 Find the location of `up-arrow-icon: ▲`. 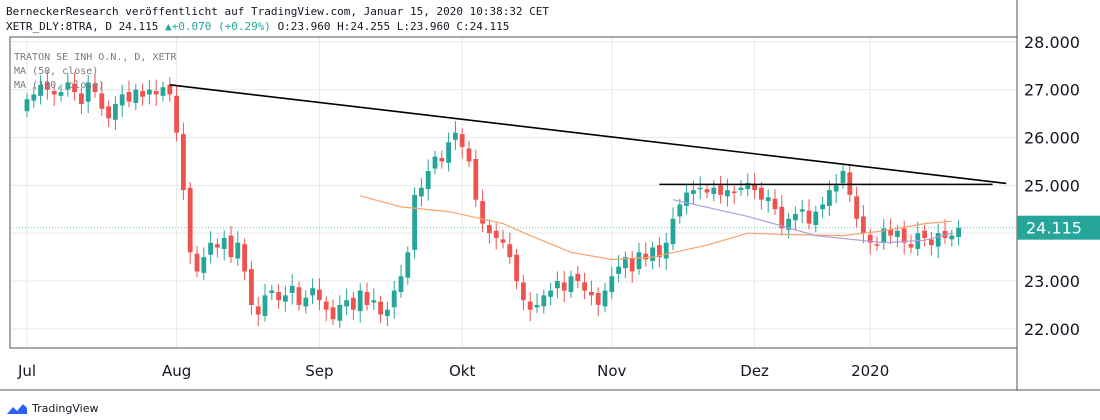

up-arrow-icon: ▲ is located at coordinates (168, 26).